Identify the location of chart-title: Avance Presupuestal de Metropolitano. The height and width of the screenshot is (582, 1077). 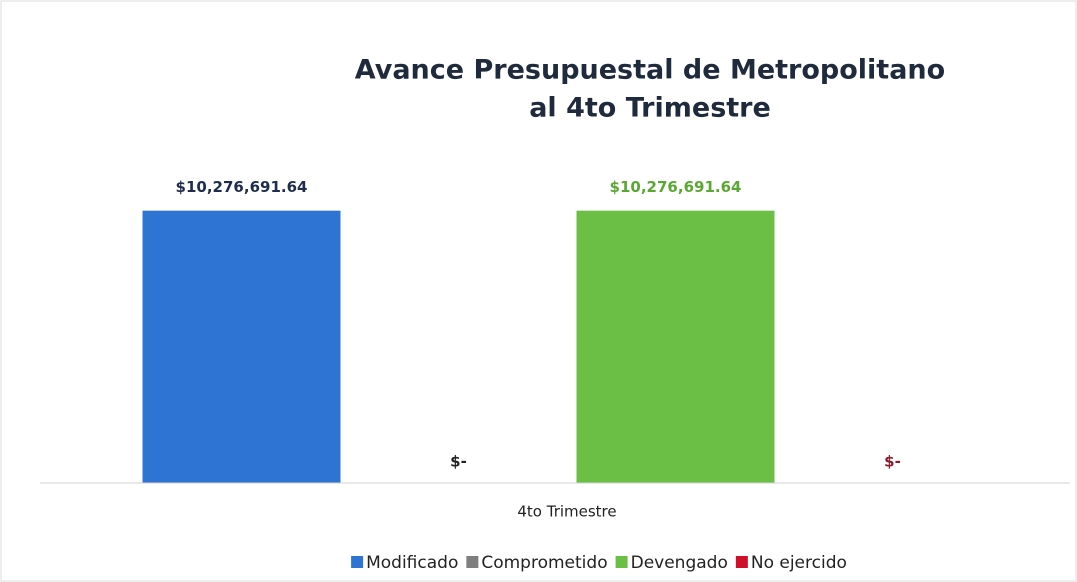
(650, 70).